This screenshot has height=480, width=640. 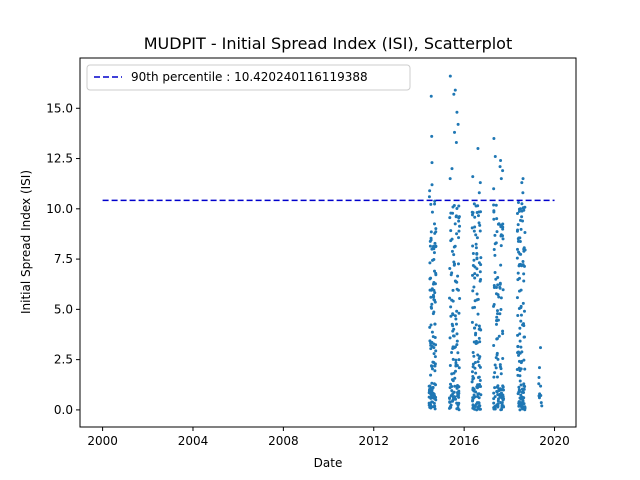 What do you see at coordinates (63, 360) in the screenshot?
I see `y-tick-label: 2.5` at bounding box center [63, 360].